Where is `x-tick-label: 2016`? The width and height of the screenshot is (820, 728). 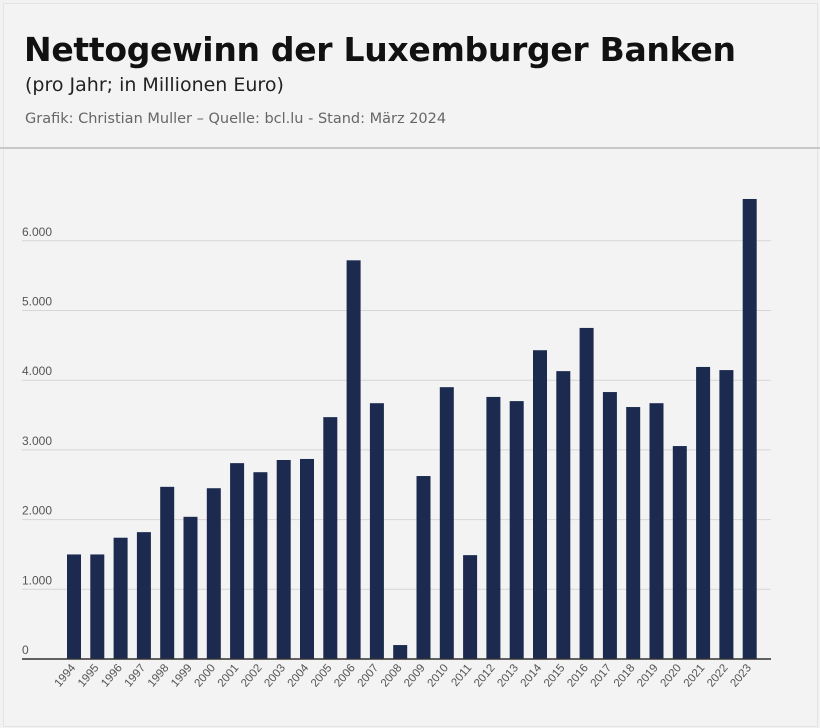 x-tick-label: 2016 is located at coordinates (578, 675).